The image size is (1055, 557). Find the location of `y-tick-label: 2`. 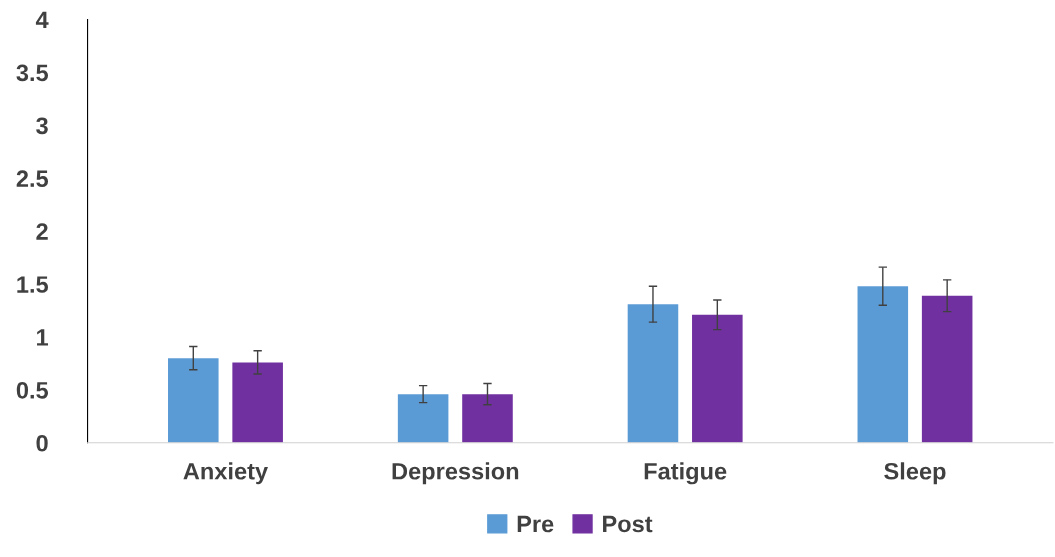

y-tick-label: 2 is located at coordinates (42, 231).